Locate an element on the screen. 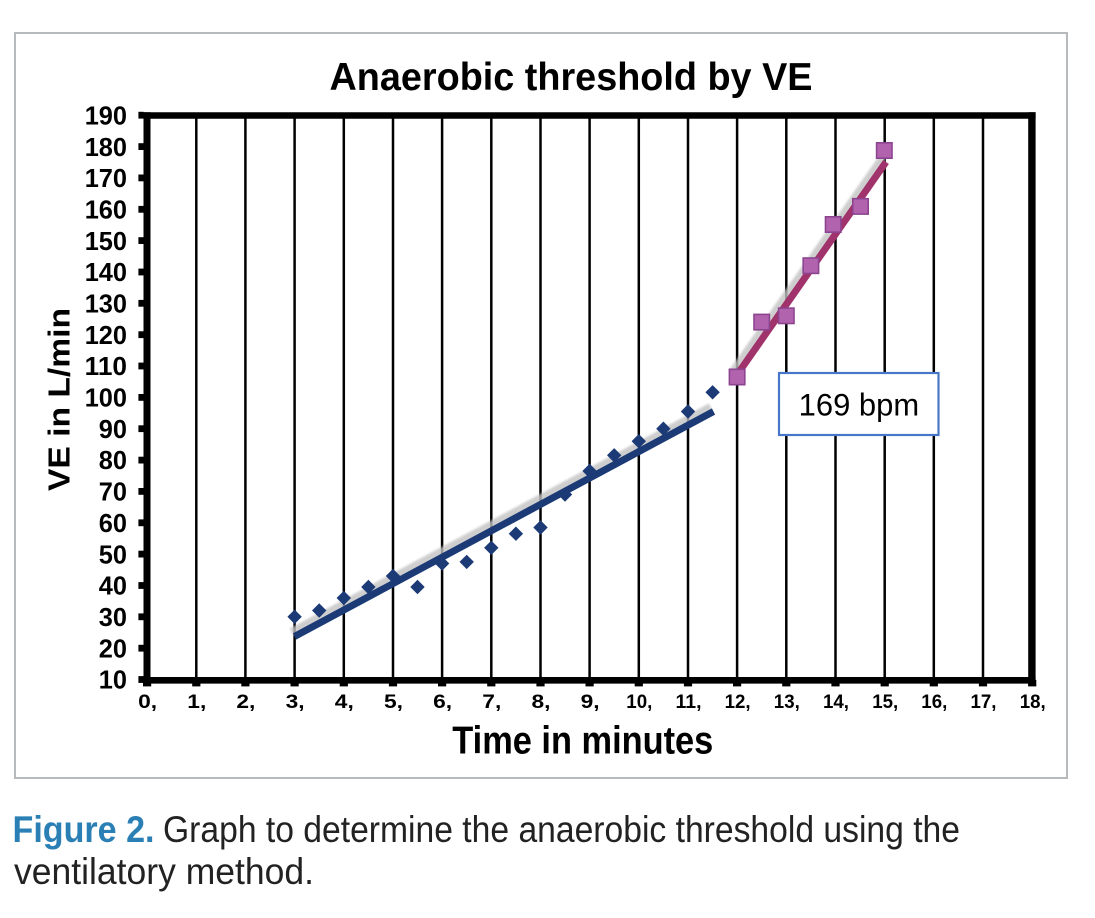 This screenshot has height=918, width=1095. svg-text: Time in minutes is located at coordinates (582, 741).